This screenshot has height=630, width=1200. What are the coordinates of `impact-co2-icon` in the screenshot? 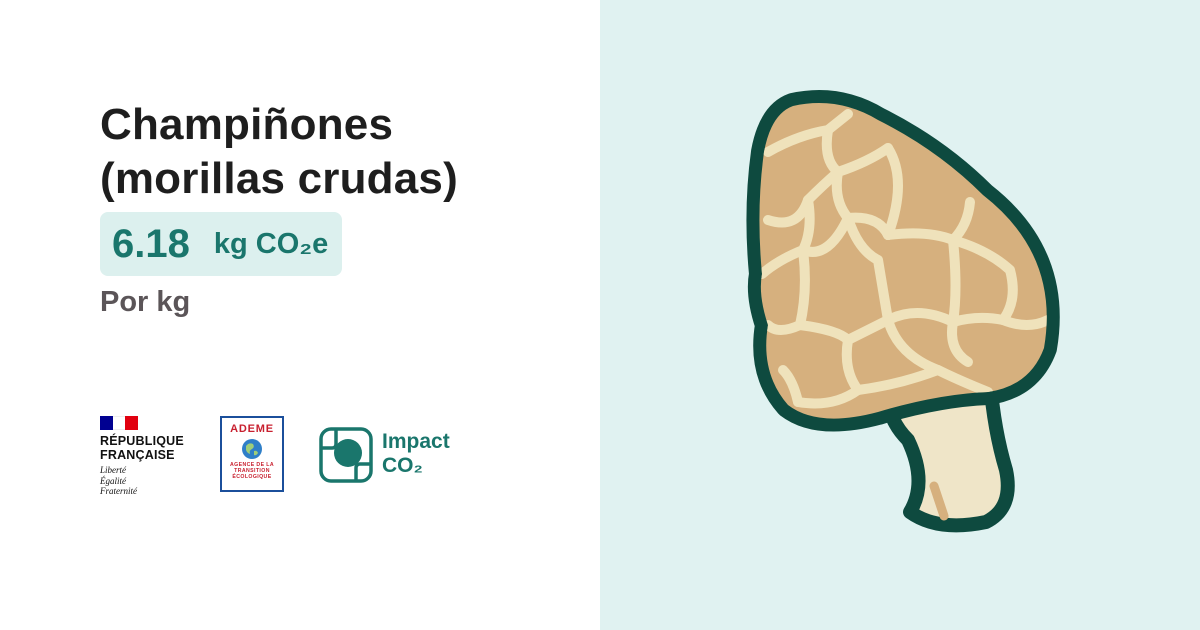 It's located at (346, 455).